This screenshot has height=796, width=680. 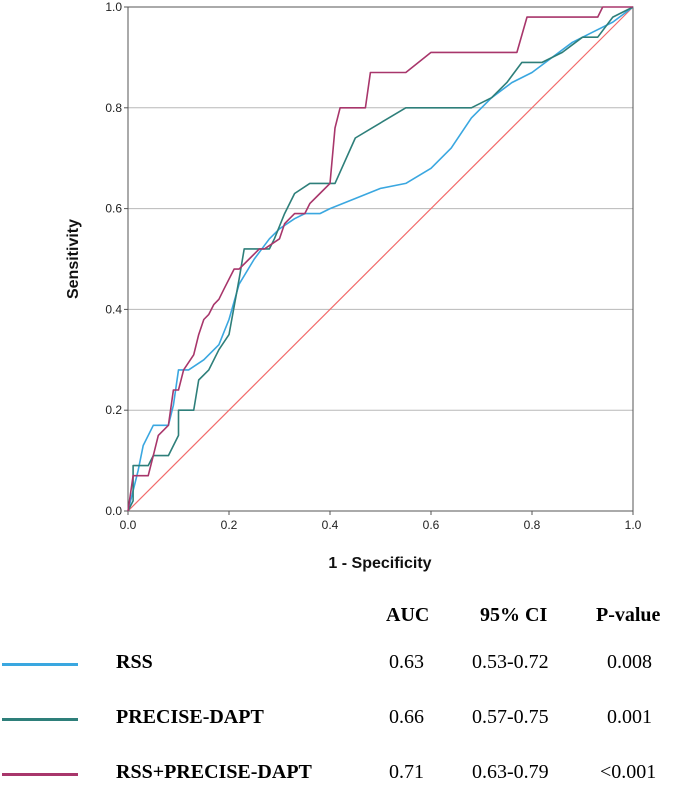 What do you see at coordinates (406, 717) in the screenshot?
I see `auc-value: 0.66` at bounding box center [406, 717].